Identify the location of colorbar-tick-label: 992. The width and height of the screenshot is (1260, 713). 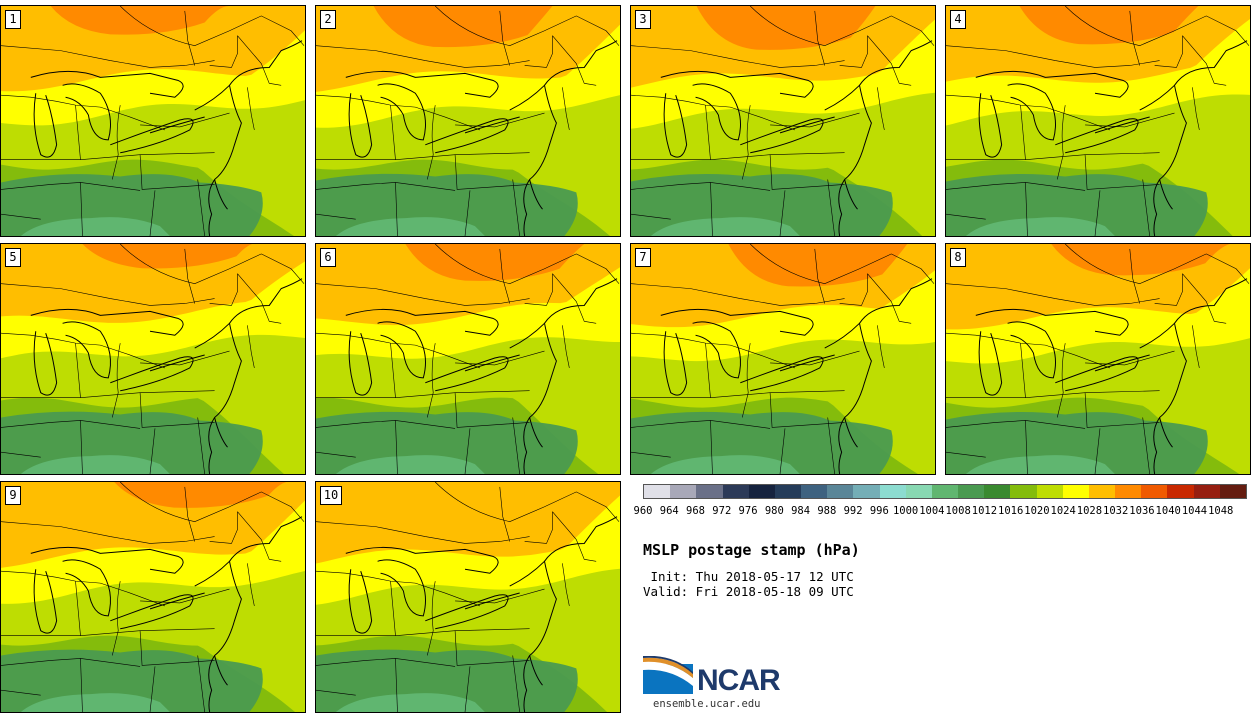
(853, 511).